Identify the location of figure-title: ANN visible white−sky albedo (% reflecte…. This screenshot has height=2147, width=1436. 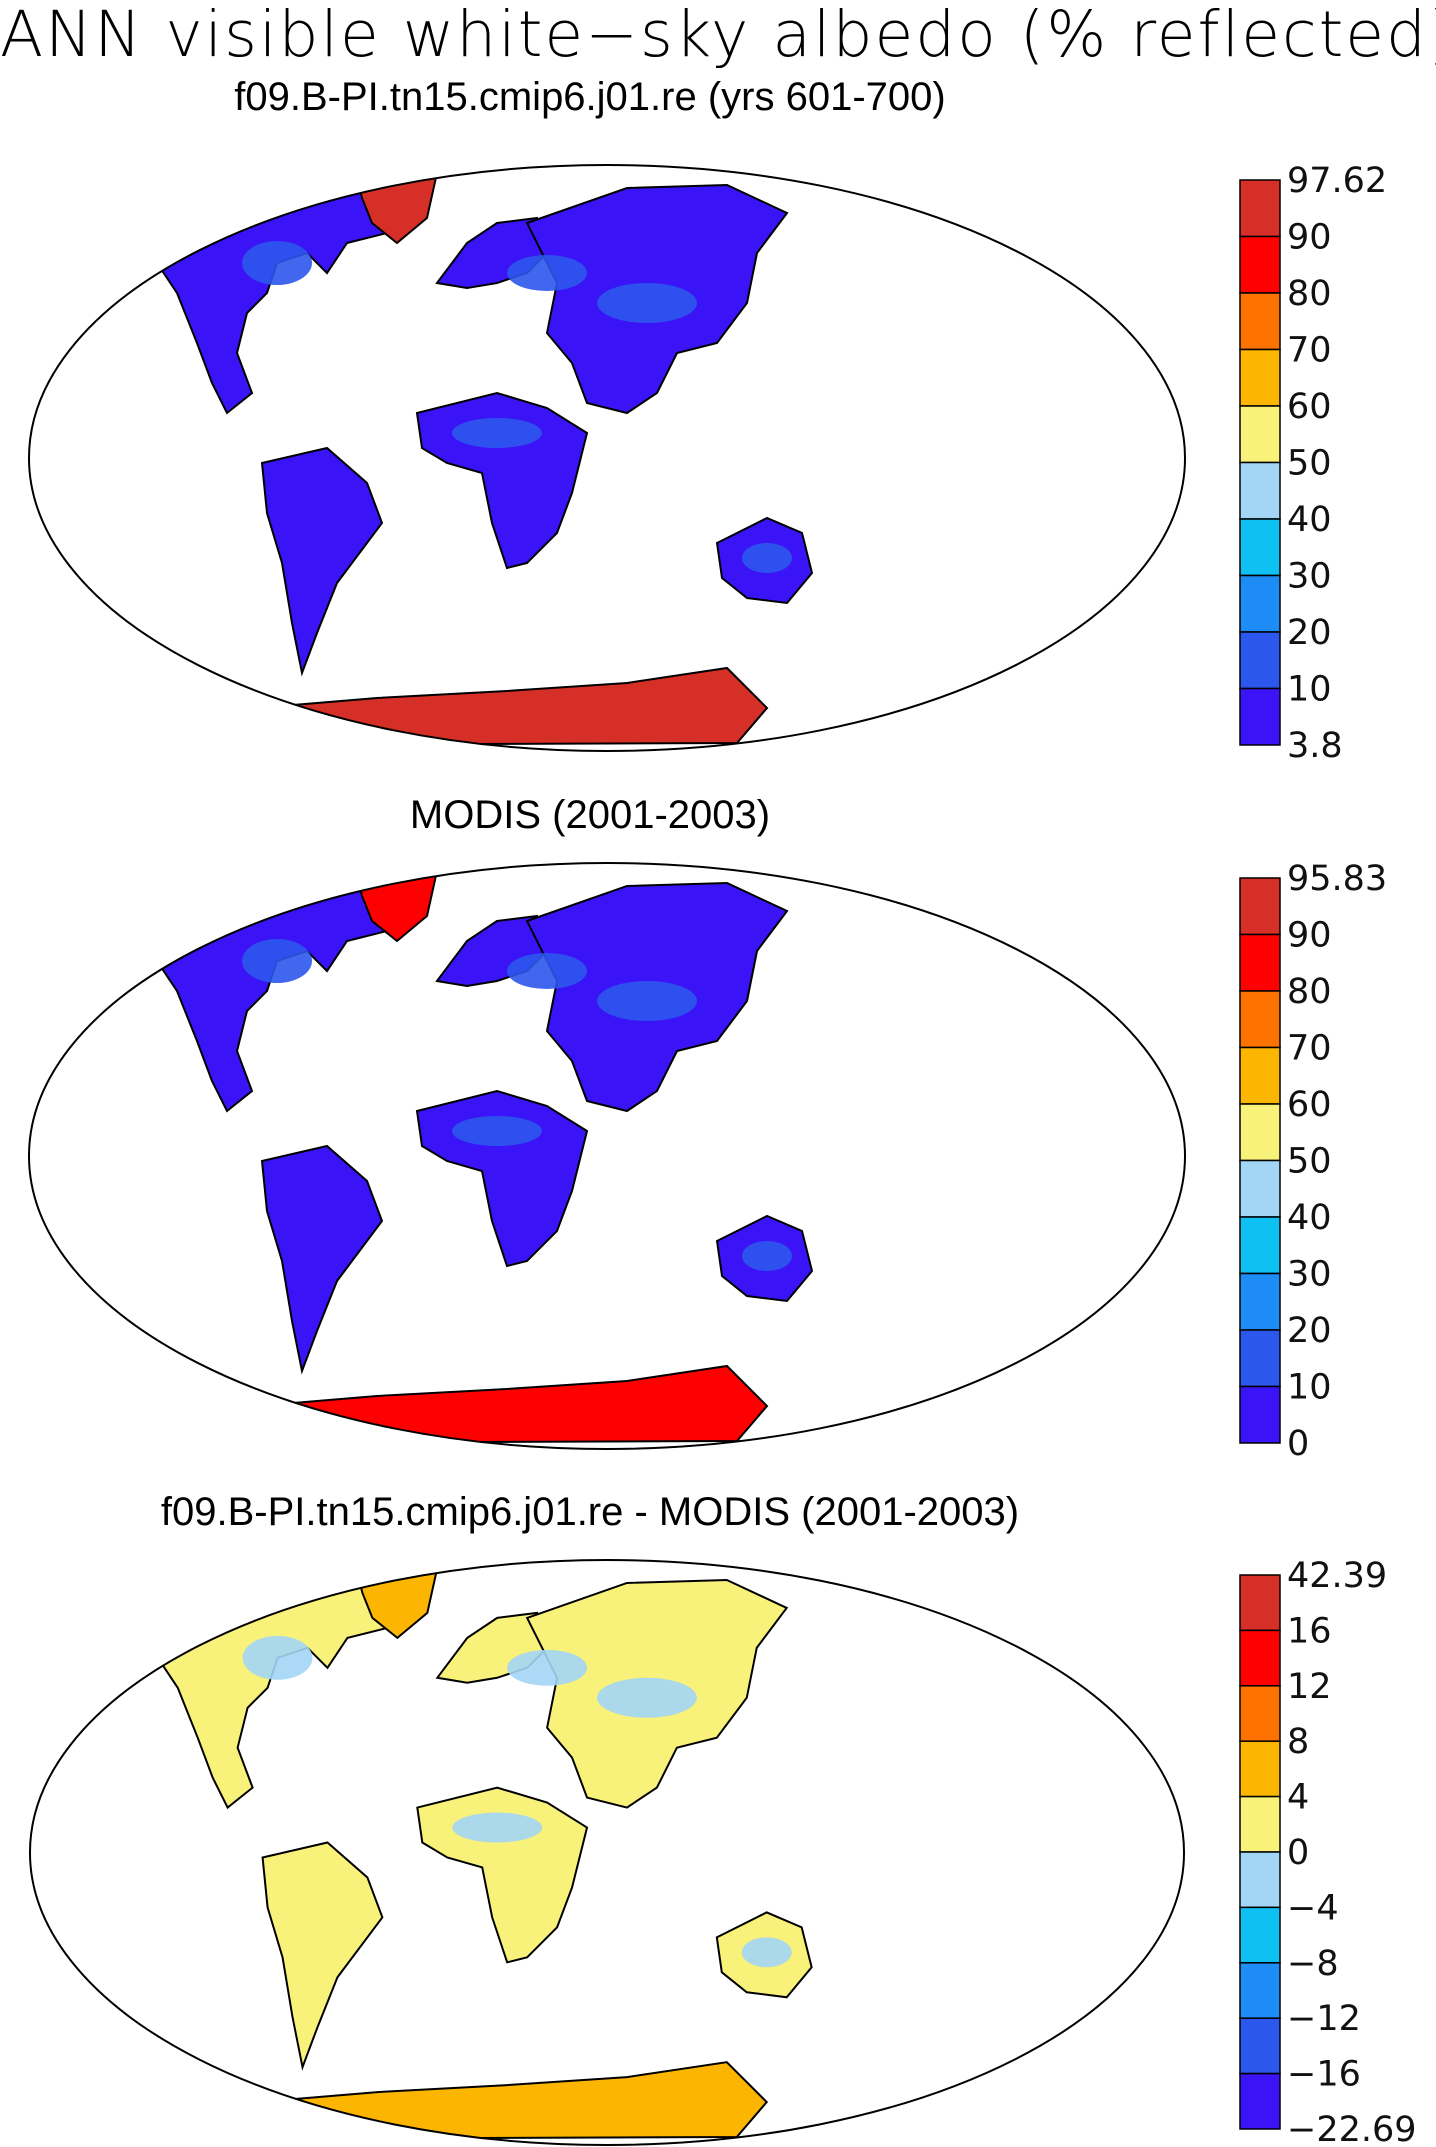
(718, 35).